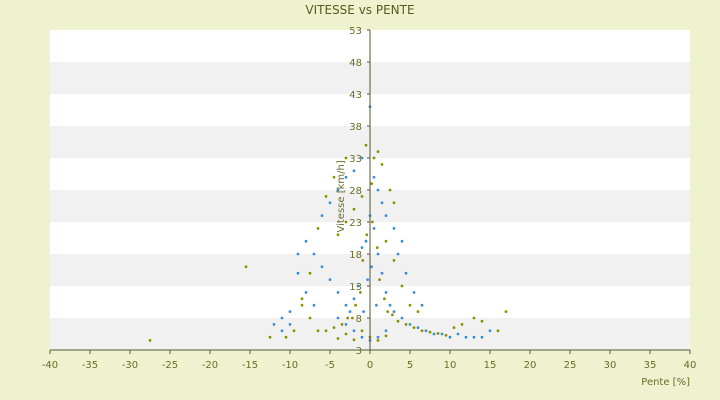 The height and width of the screenshot is (400, 720). I want to click on y-tick-label: 28, so click(355, 191).